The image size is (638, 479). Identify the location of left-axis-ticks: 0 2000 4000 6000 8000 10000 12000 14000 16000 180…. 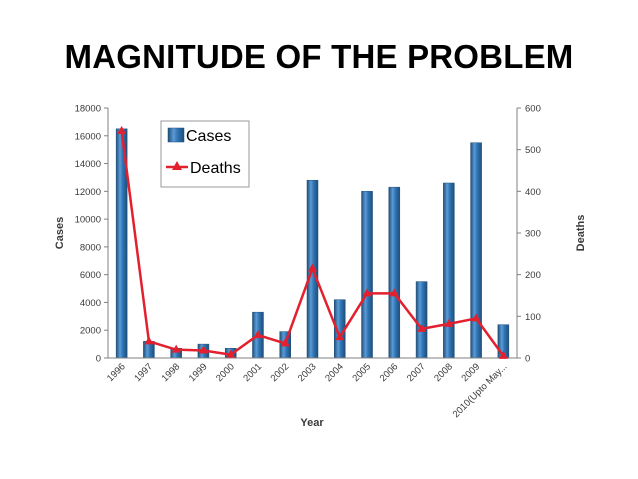
(91, 234).